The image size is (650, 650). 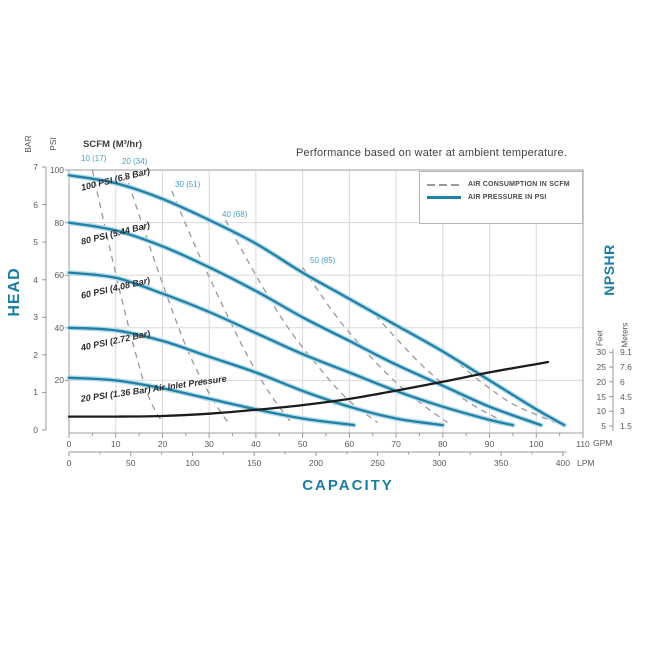 What do you see at coordinates (603, 426) in the screenshot?
I see `npshr-feet-label: 5` at bounding box center [603, 426].